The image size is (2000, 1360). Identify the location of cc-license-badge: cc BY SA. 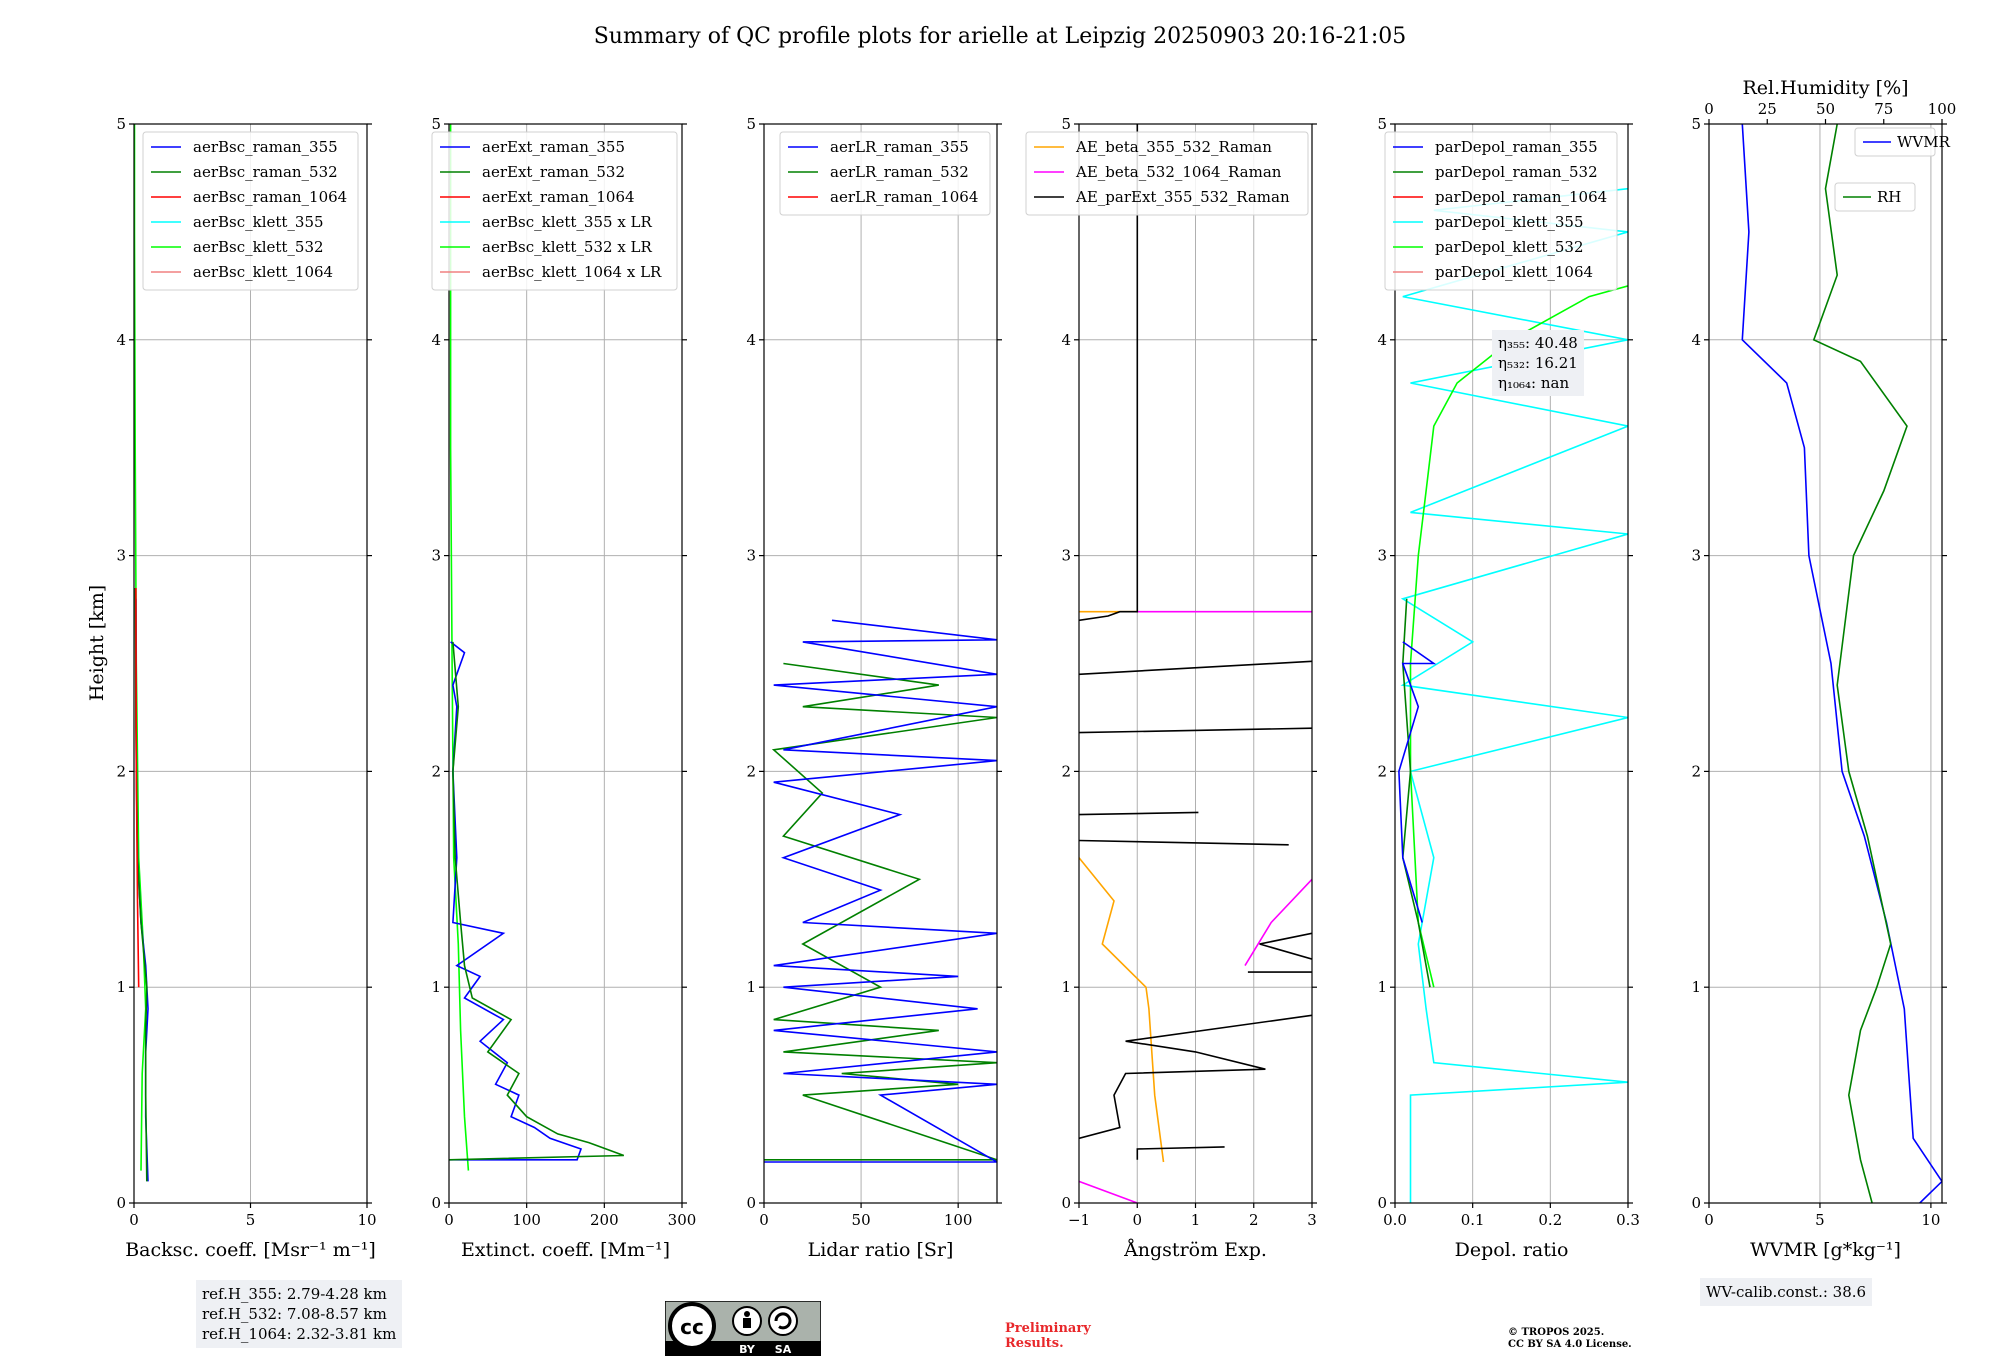
(743, 1328).